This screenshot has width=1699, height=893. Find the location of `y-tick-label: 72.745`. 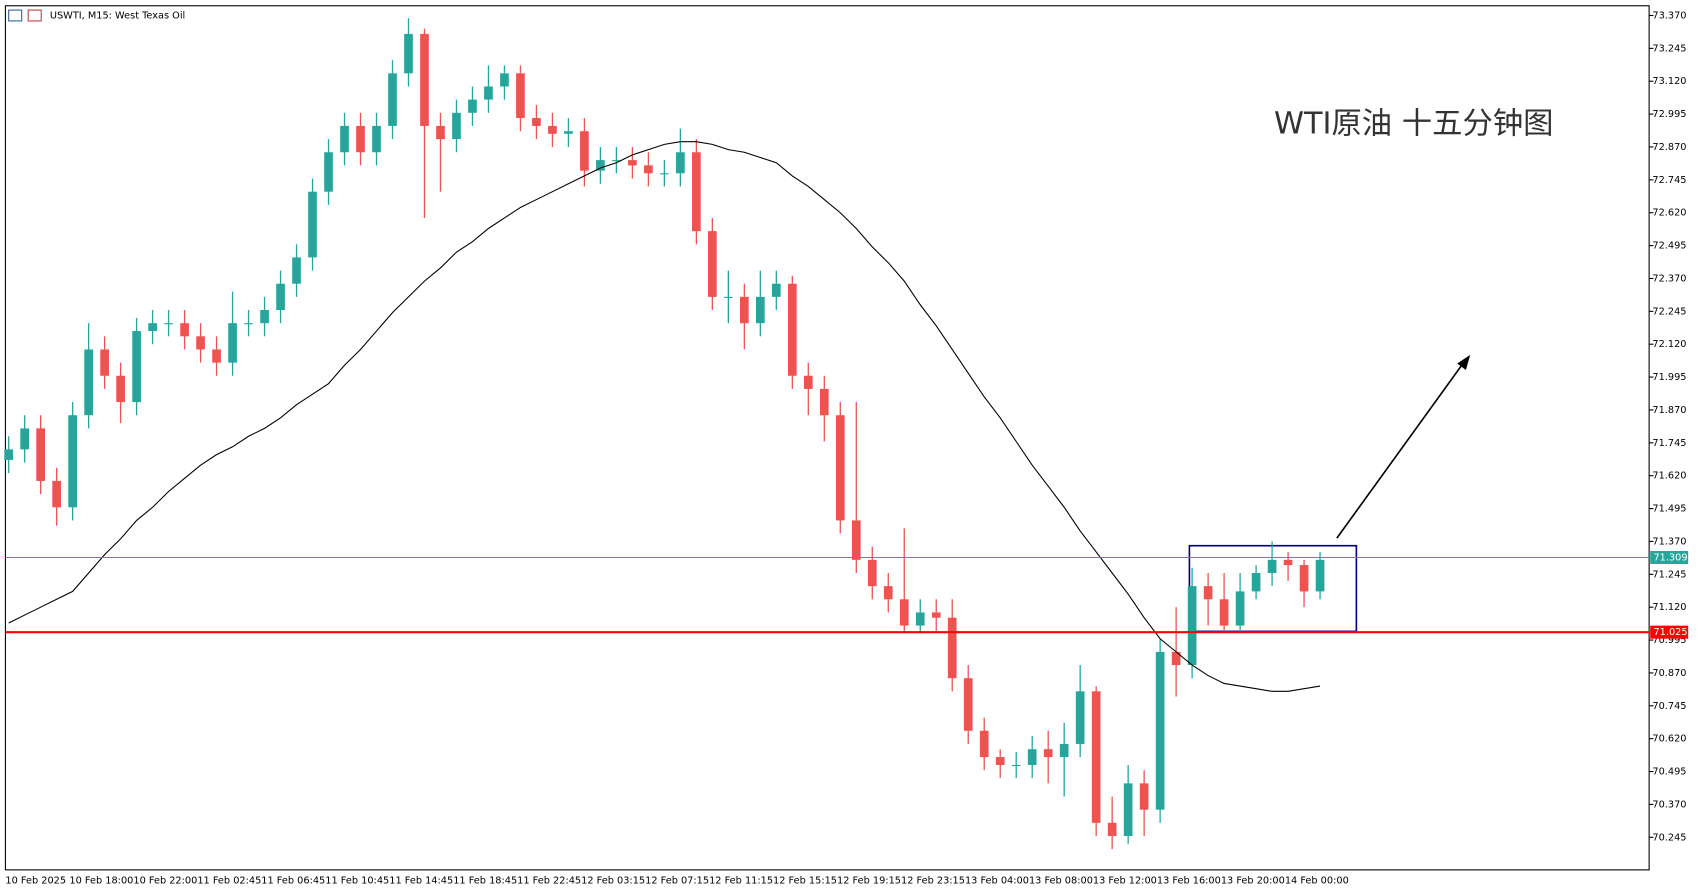

y-tick-label: 72.745 is located at coordinates (1669, 180).